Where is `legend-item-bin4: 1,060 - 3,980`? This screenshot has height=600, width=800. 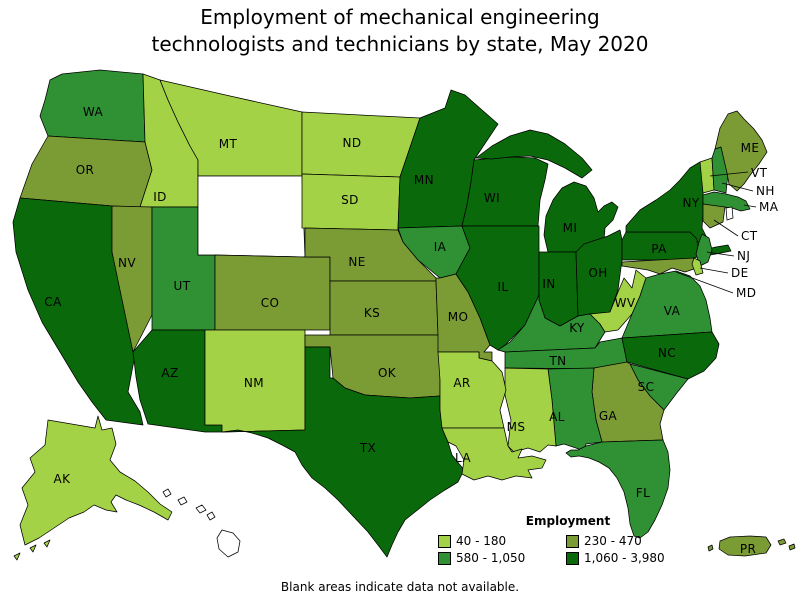 legend-item-bin4: 1,060 - 3,980 is located at coordinates (632, 558).